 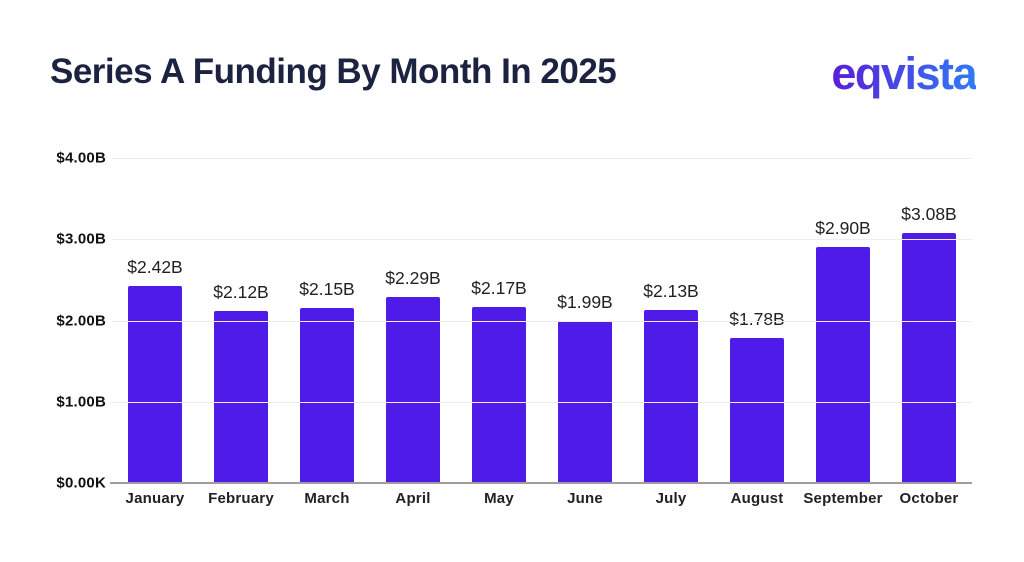 I want to click on x-label-september: September, so click(x=843, y=498).